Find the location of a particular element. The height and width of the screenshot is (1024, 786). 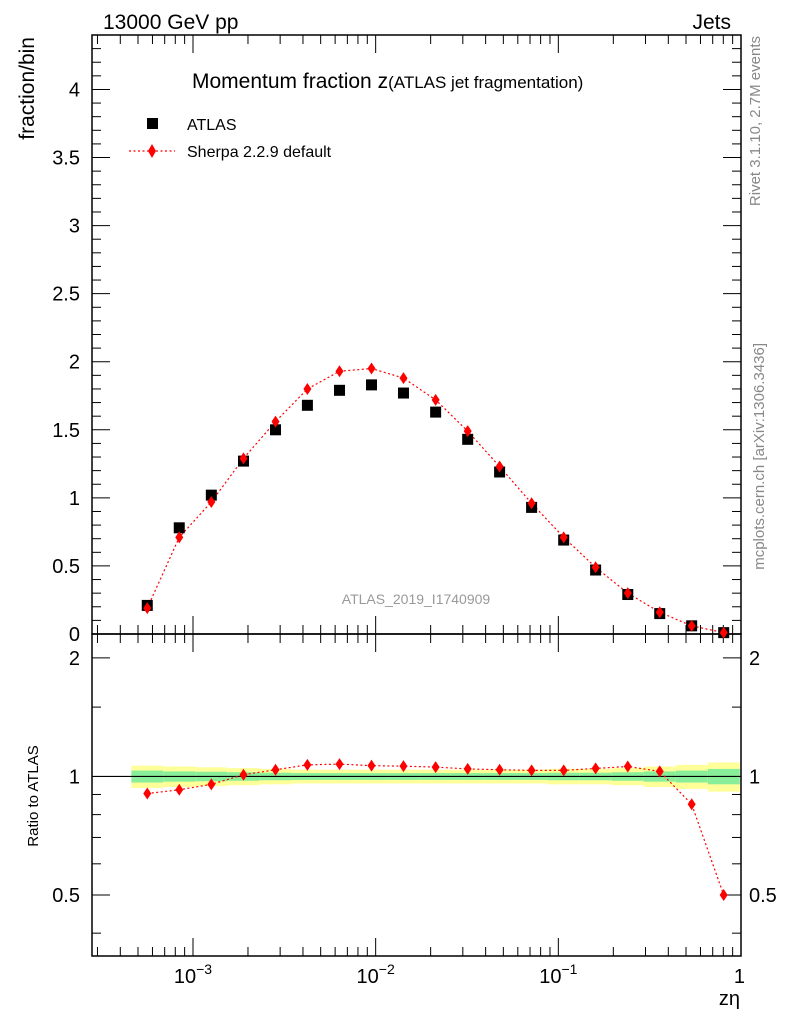

ratio-uncertainty-bands is located at coordinates (416, 777).